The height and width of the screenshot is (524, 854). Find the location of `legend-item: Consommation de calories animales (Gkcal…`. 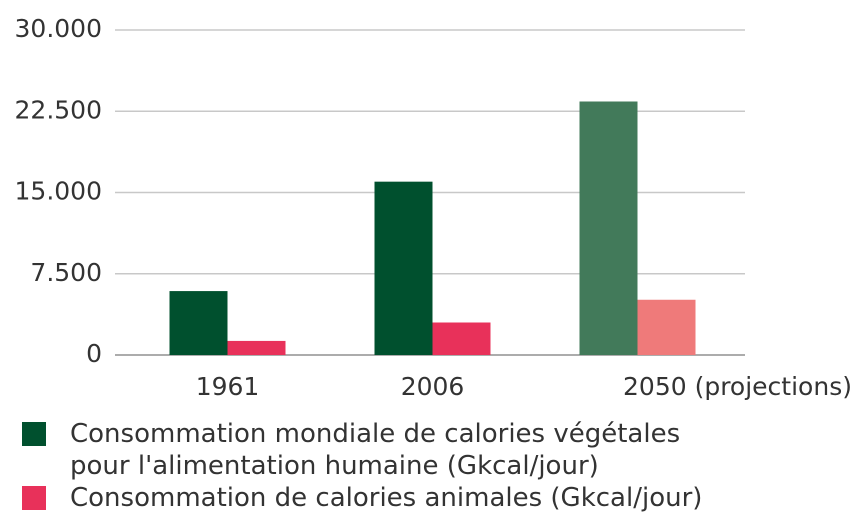

legend-item: Consommation de calories animales (Gkcal… is located at coordinates (430, 498).